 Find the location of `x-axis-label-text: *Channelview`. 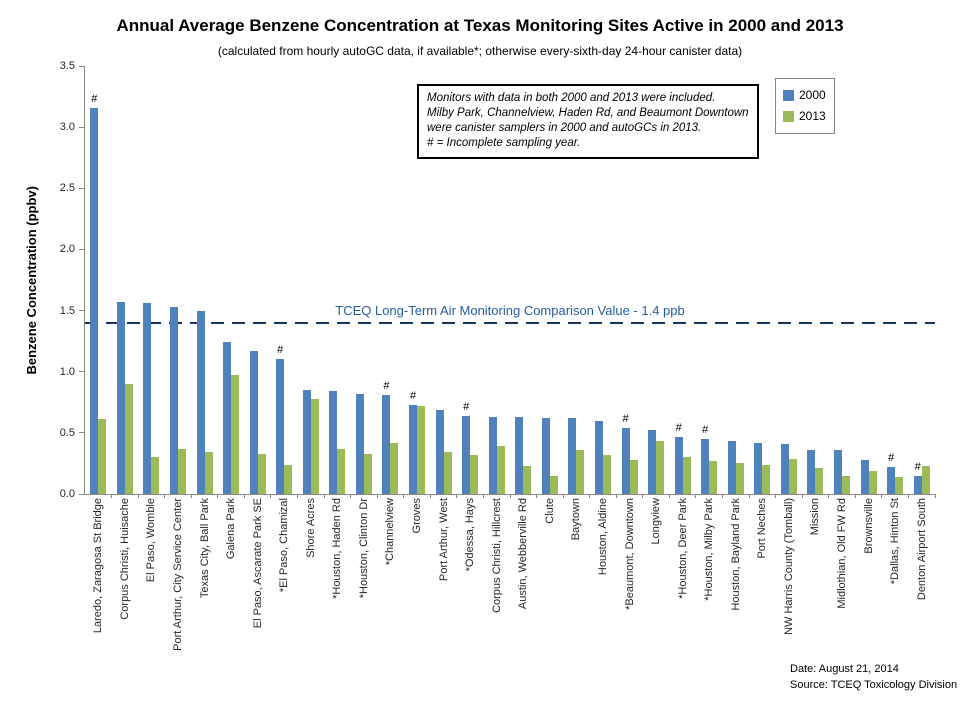

x-axis-label-text: *Channelview is located at coordinates (390, 532).